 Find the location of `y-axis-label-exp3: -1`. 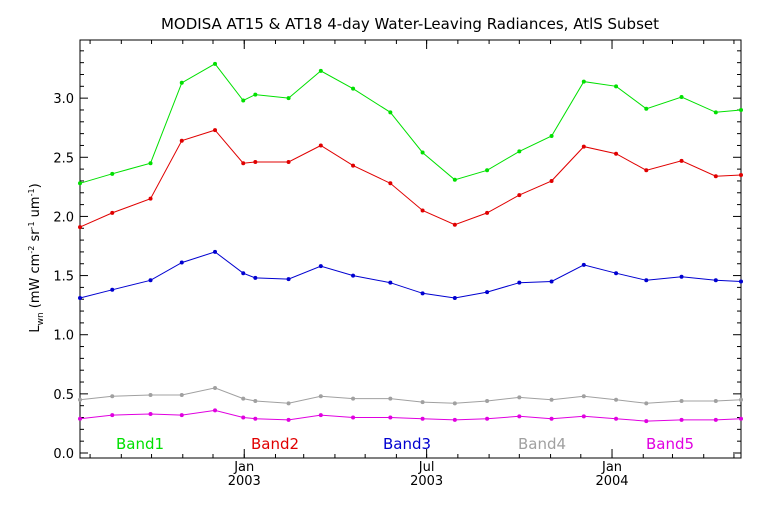

y-axis-label-exp3: -1 is located at coordinates (31, 192).